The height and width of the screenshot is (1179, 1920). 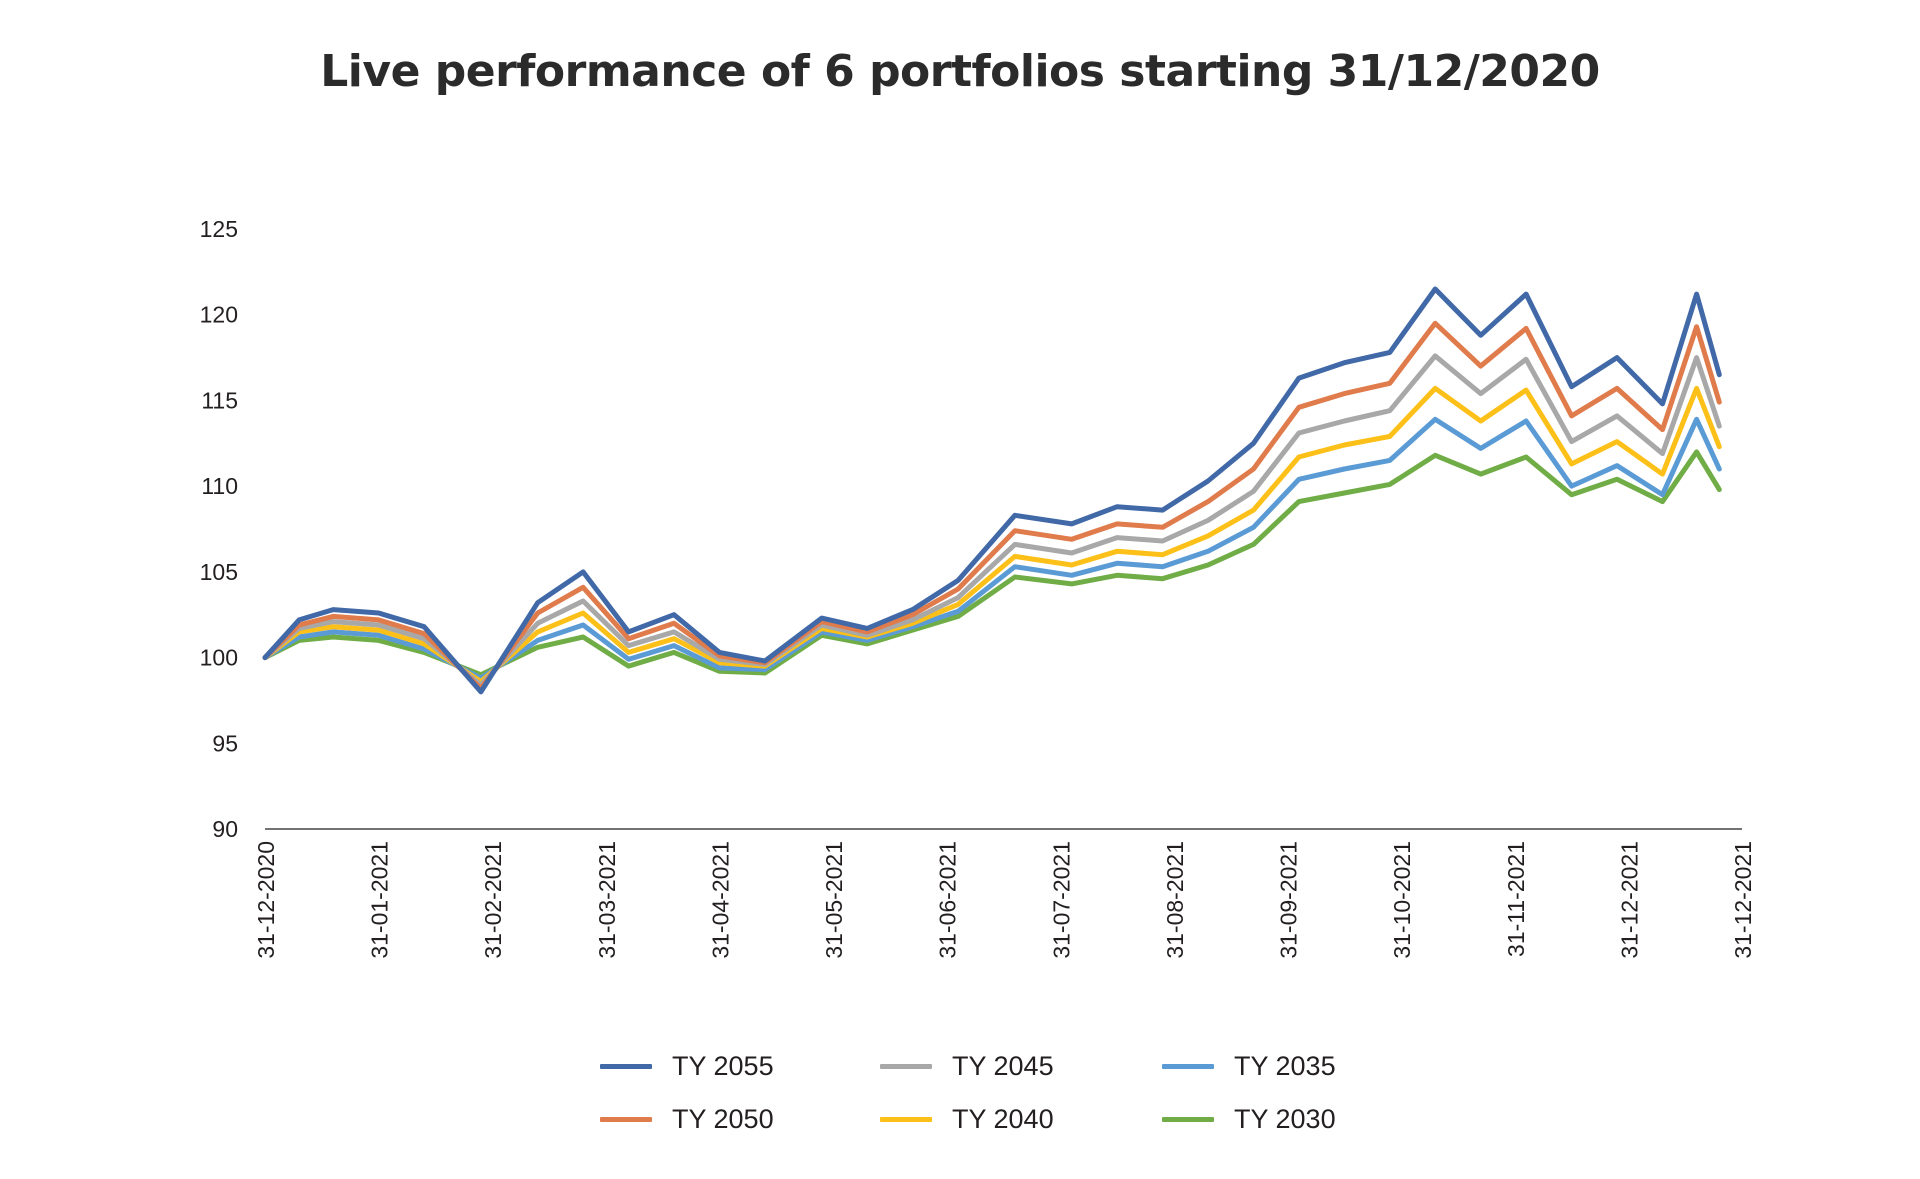 I want to click on x-tick-label: 31-08-2021, so click(x=1175, y=900).